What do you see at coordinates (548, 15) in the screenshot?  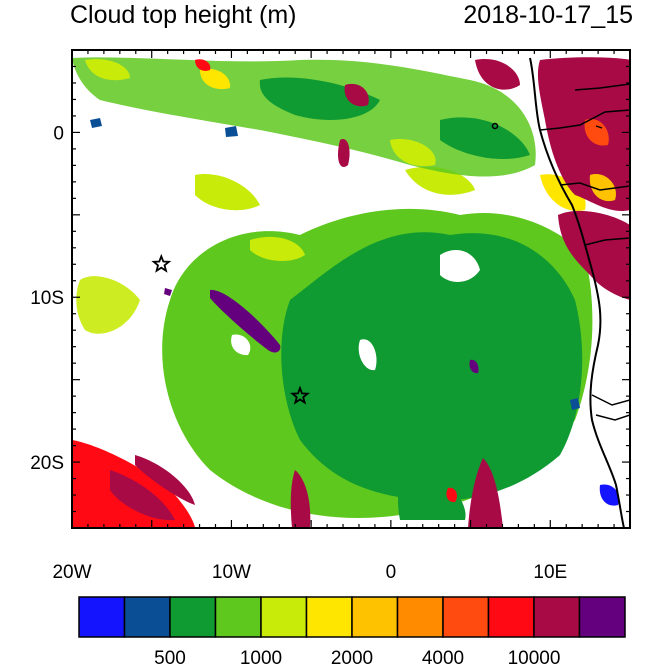 I see `timestamp-label: 2018-10-17_15` at bounding box center [548, 15].